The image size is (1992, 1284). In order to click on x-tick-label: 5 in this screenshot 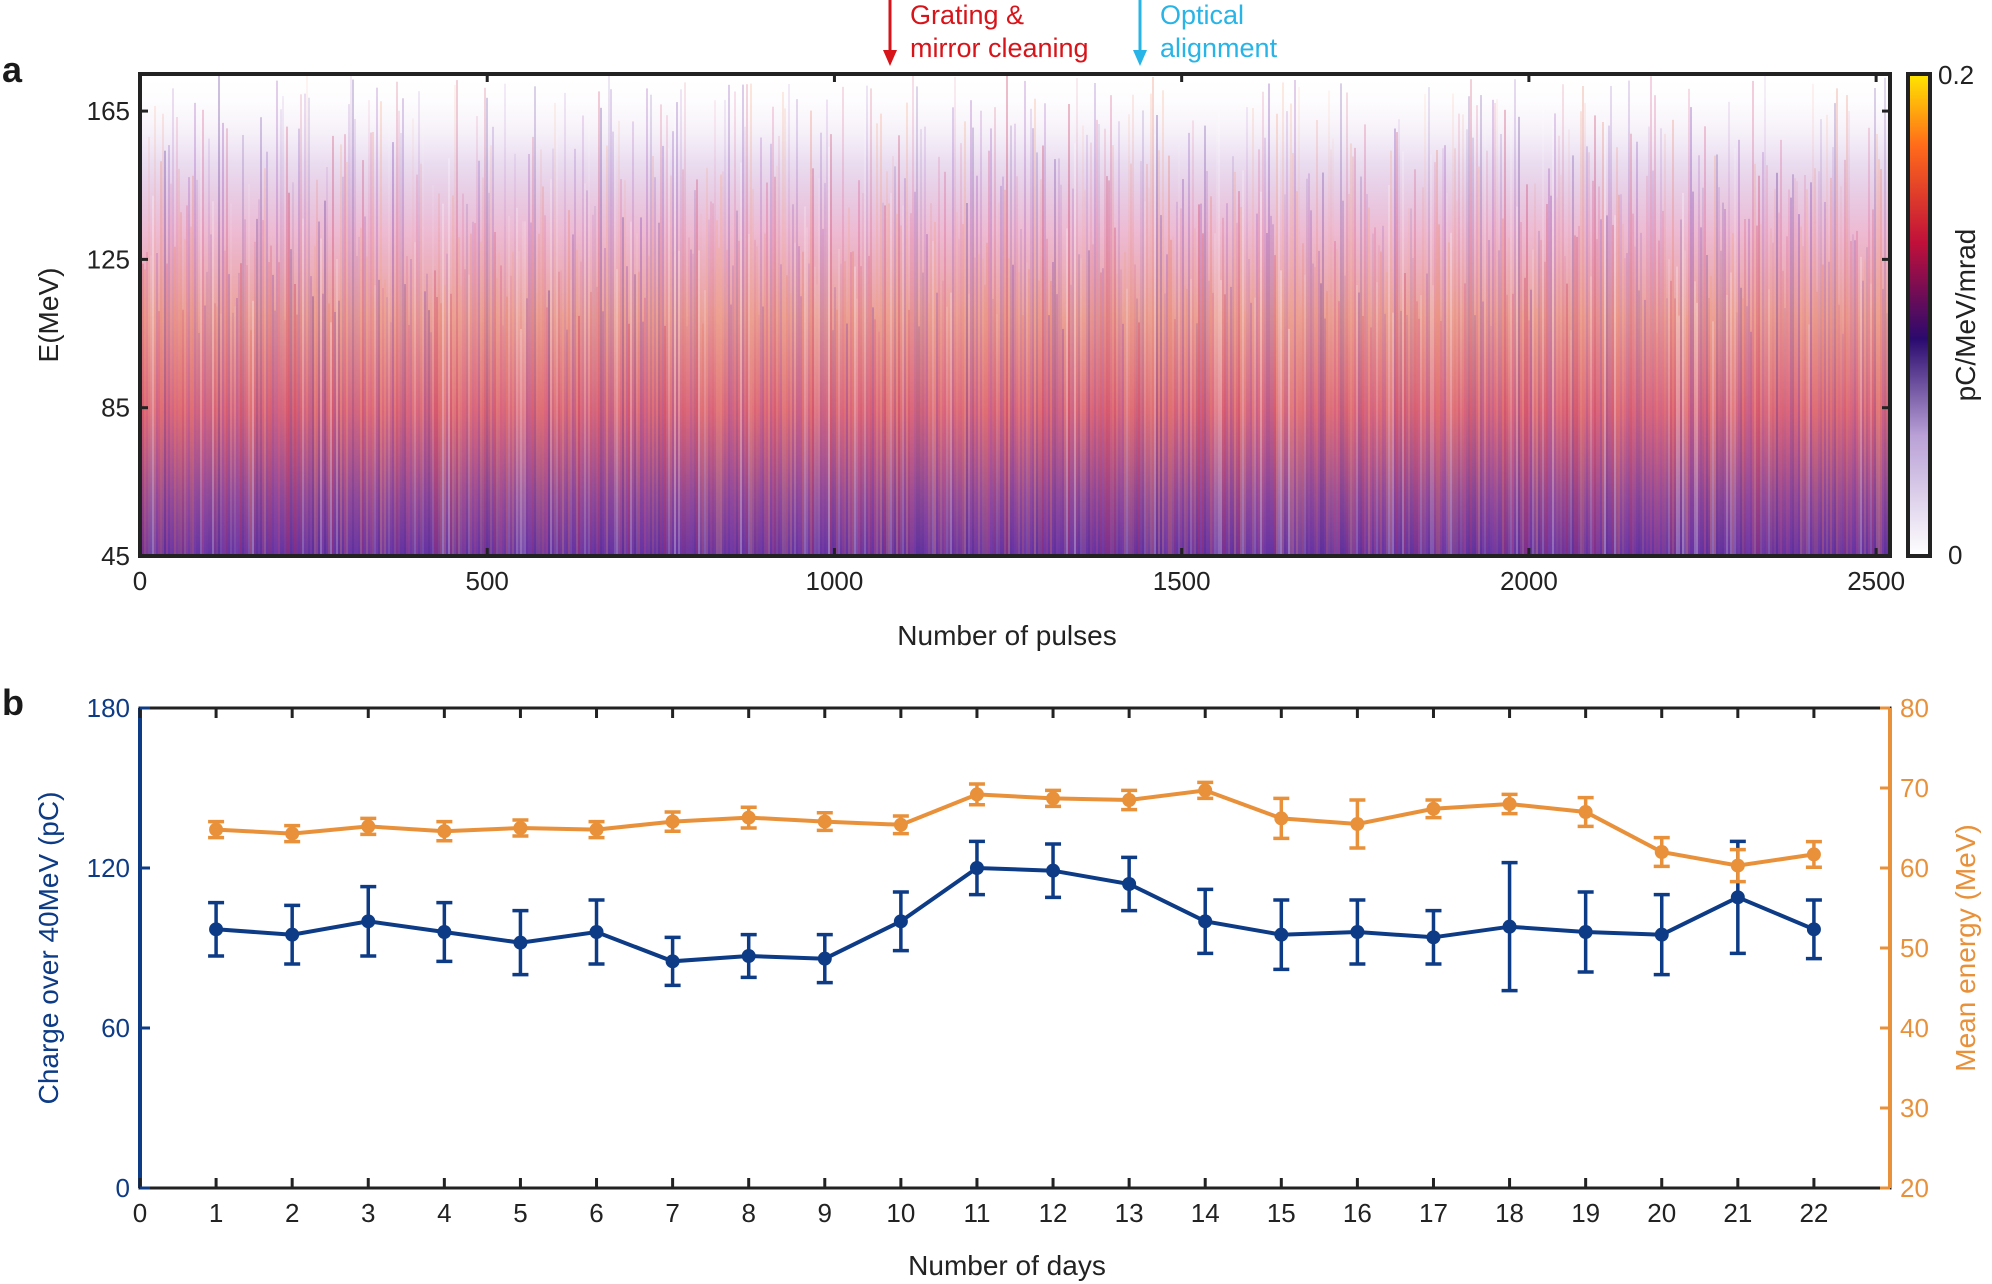, I will do `click(520, 1213)`.